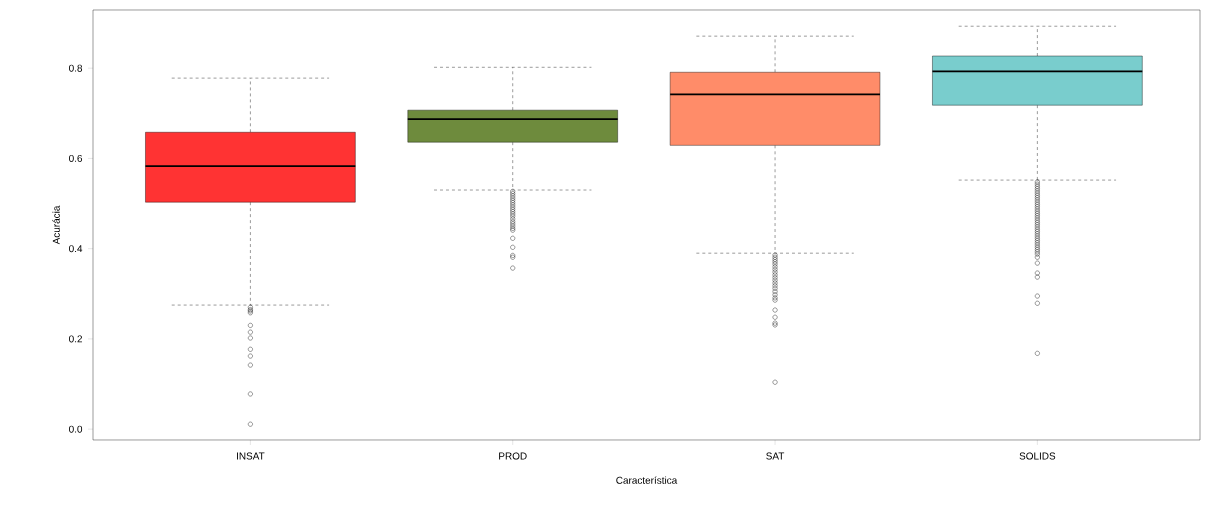 Image resolution: width=1210 pixels, height=512 pixels. What do you see at coordinates (76, 249) in the screenshot?
I see `y-tick-label: 0.4` at bounding box center [76, 249].